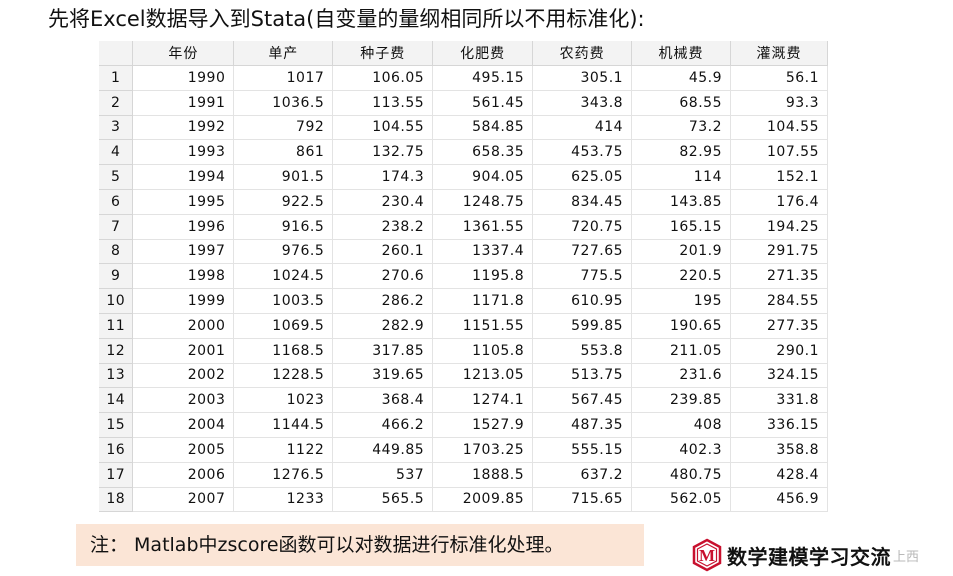  I want to click on table-cell: 2007, so click(183, 500).